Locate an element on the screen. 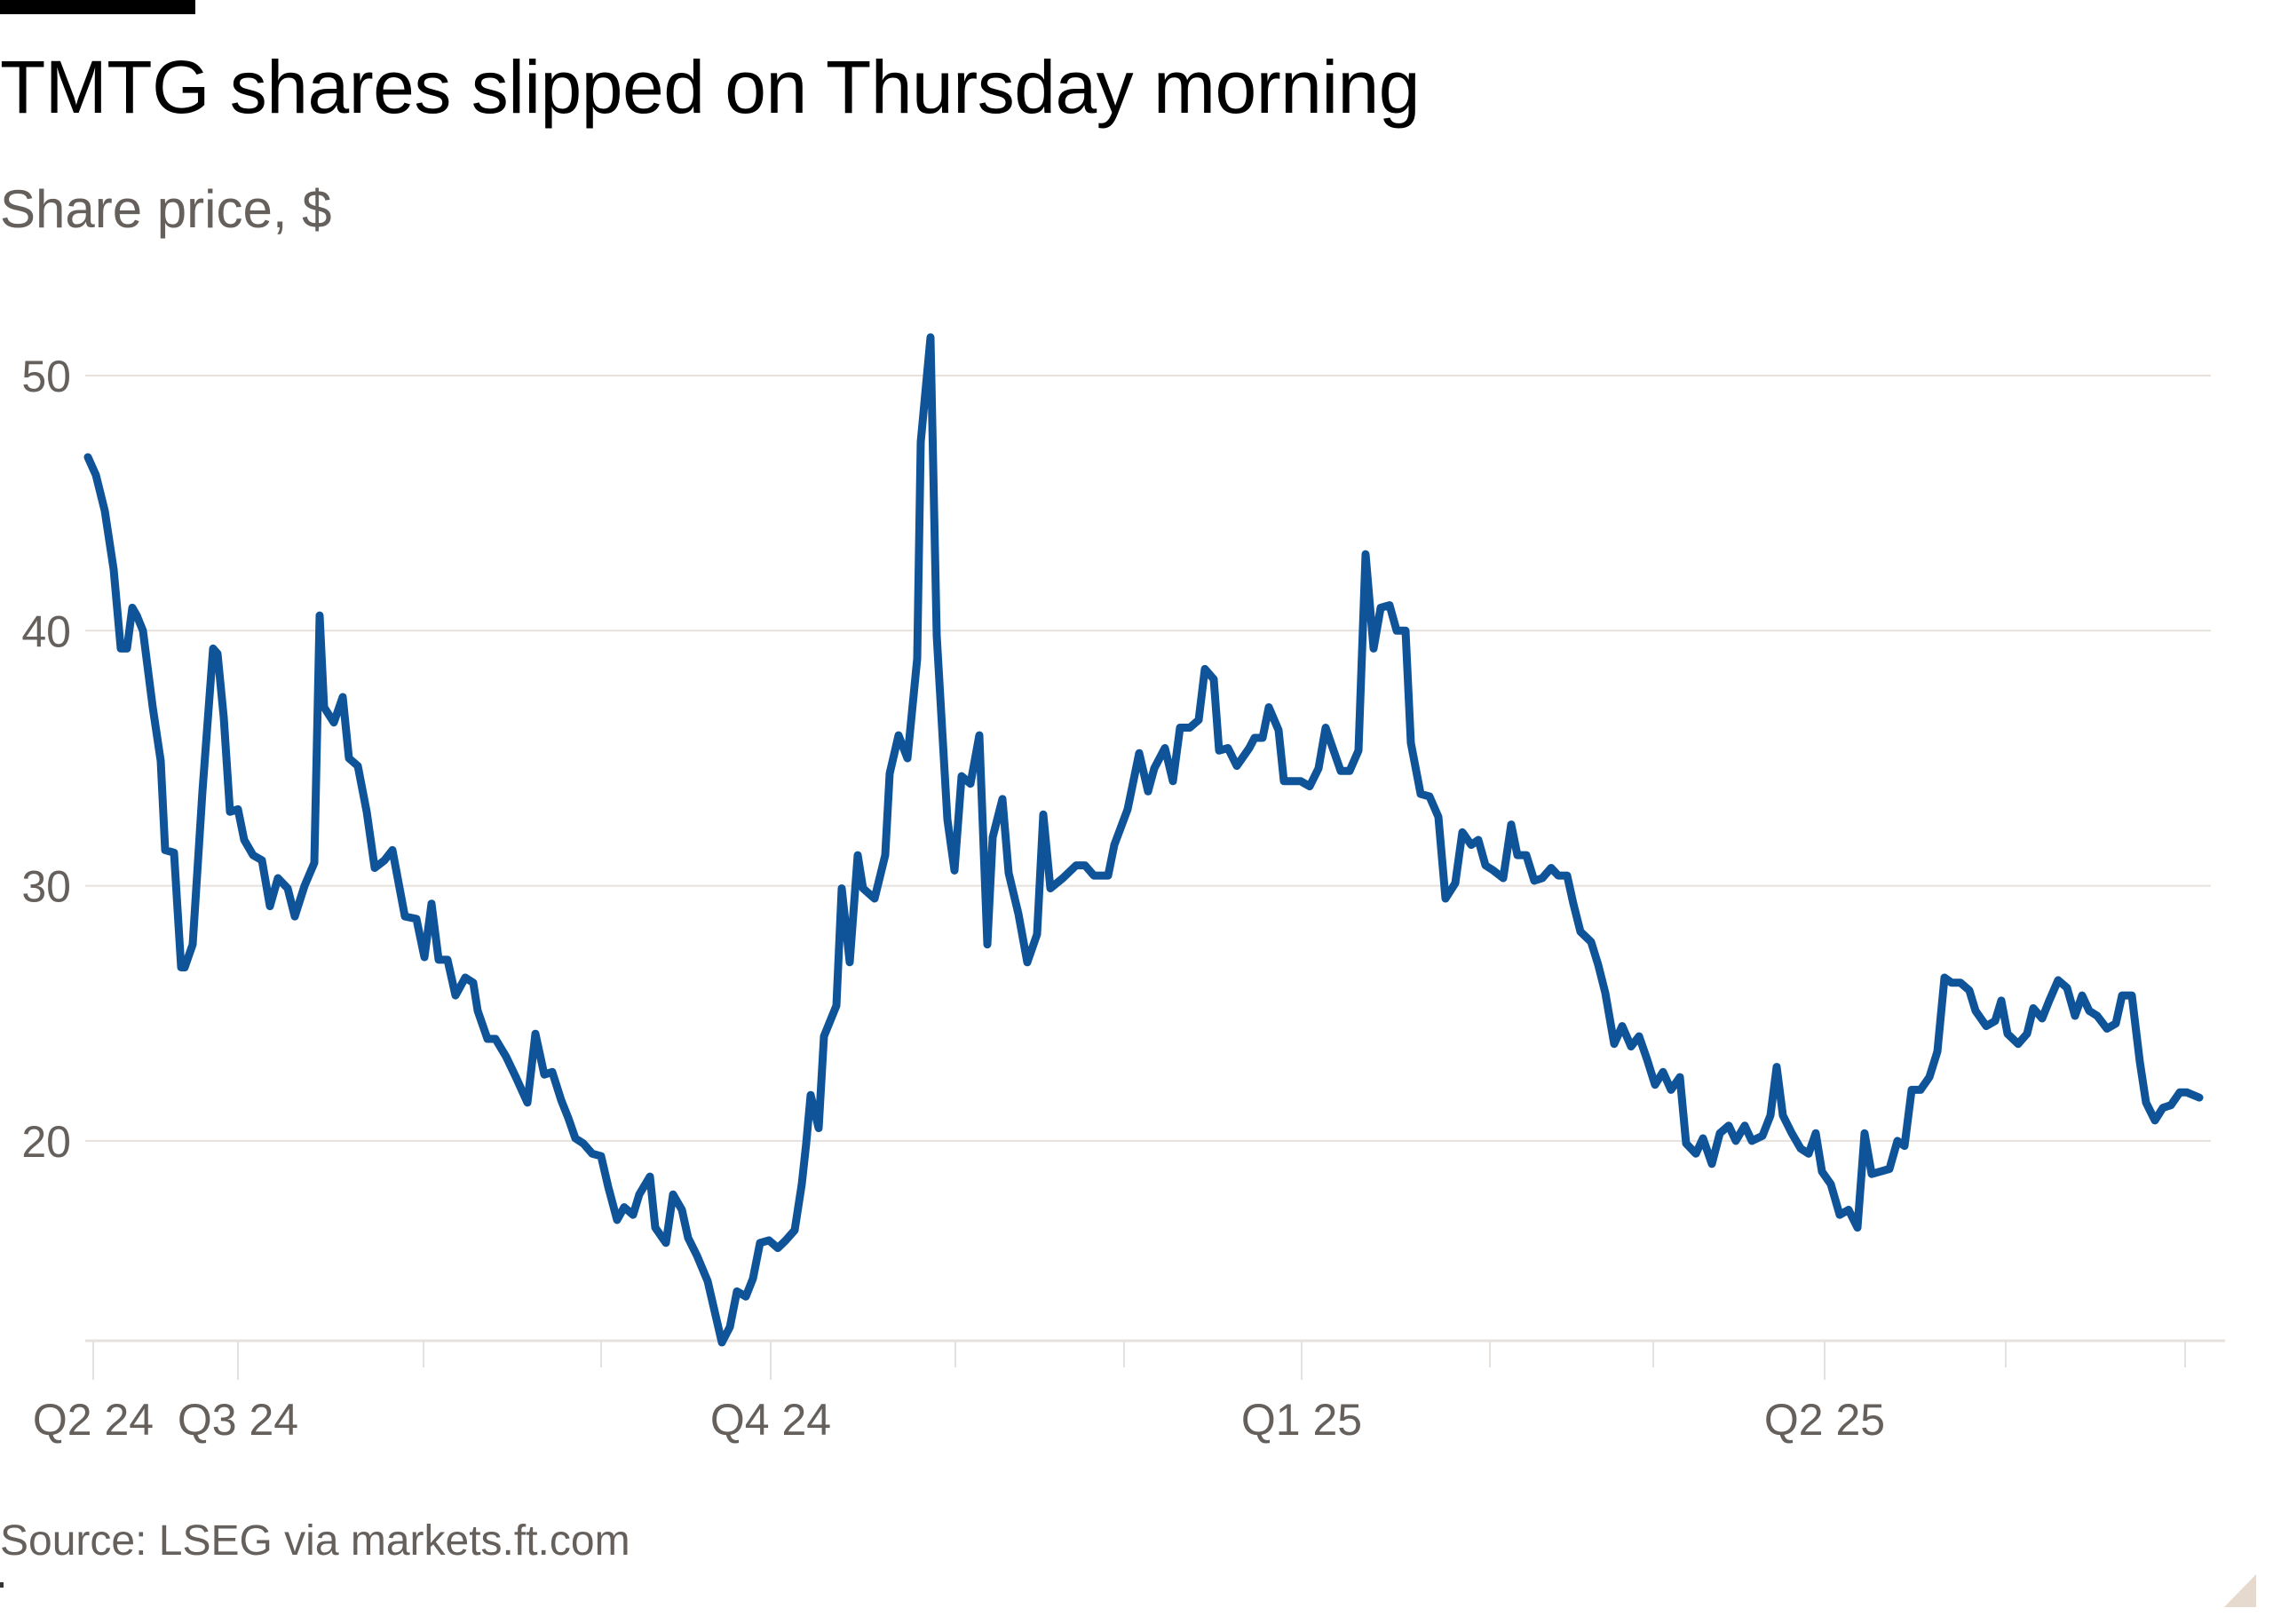 The height and width of the screenshot is (1624, 2273). y-axis-labels: 20 30 40 50 is located at coordinates (46, 759).